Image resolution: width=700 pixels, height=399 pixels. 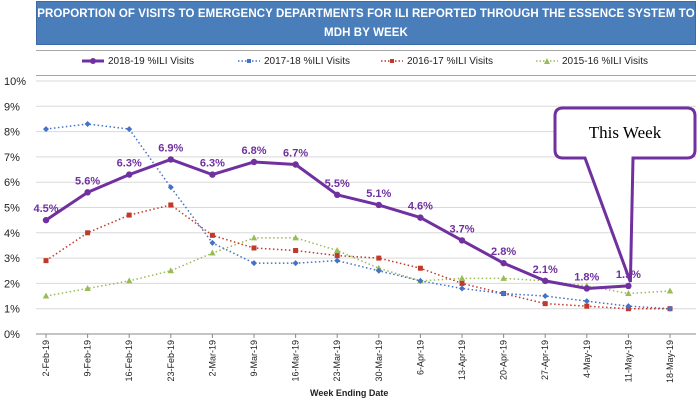 What do you see at coordinates (420, 207) in the screenshot?
I see `data-label-2018-19: 4.6%` at bounding box center [420, 207].